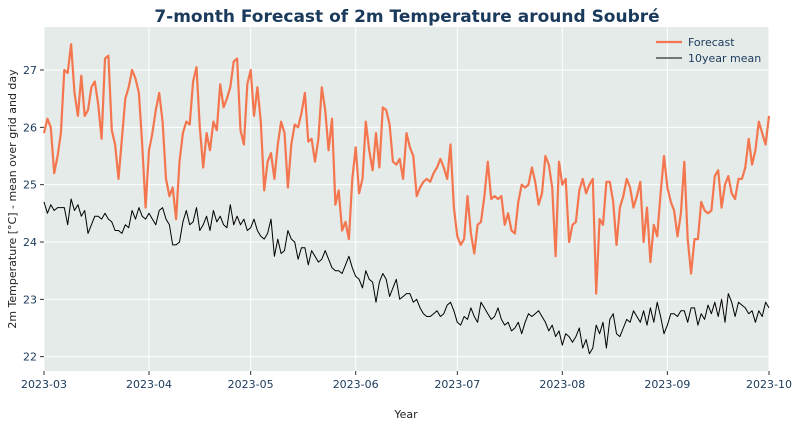 This screenshot has width=800, height=428. What do you see at coordinates (30, 357) in the screenshot?
I see `y-tick-label: 22` at bounding box center [30, 357].